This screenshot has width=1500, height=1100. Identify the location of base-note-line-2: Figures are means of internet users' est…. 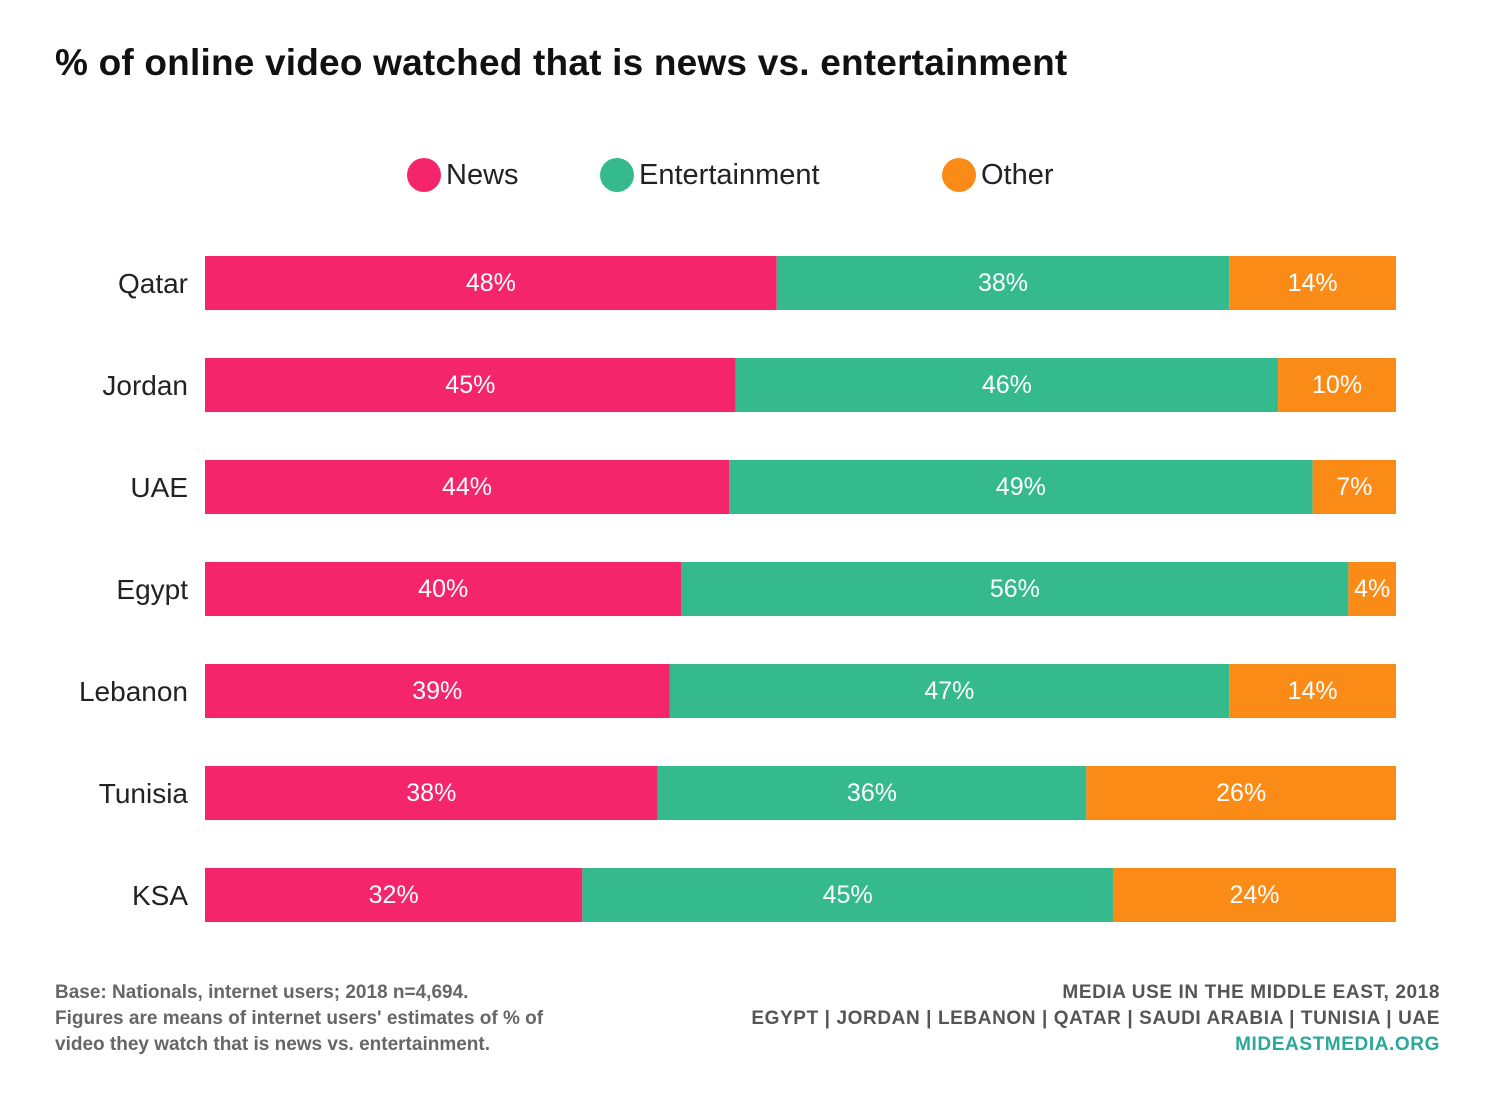
(299, 1018).